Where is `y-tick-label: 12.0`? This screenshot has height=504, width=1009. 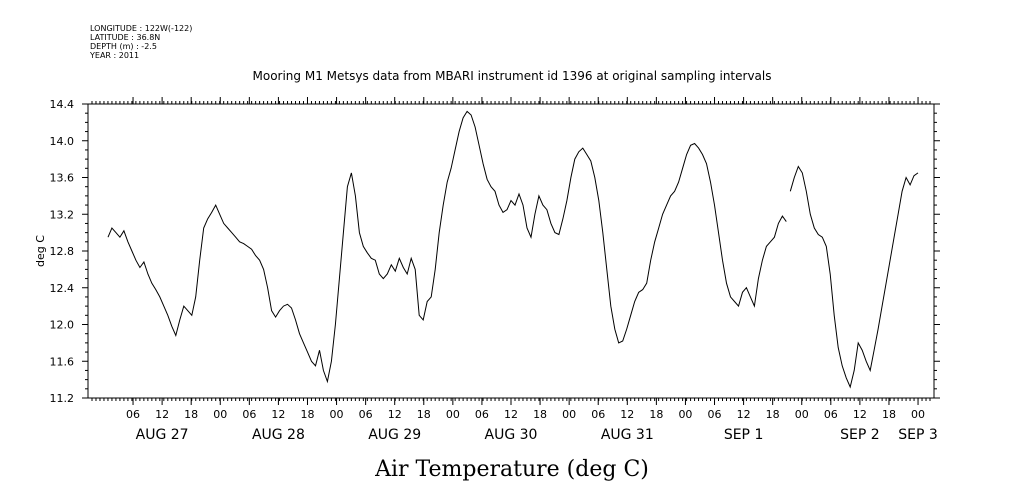
y-tick-label: 12.0 is located at coordinates (62, 325).